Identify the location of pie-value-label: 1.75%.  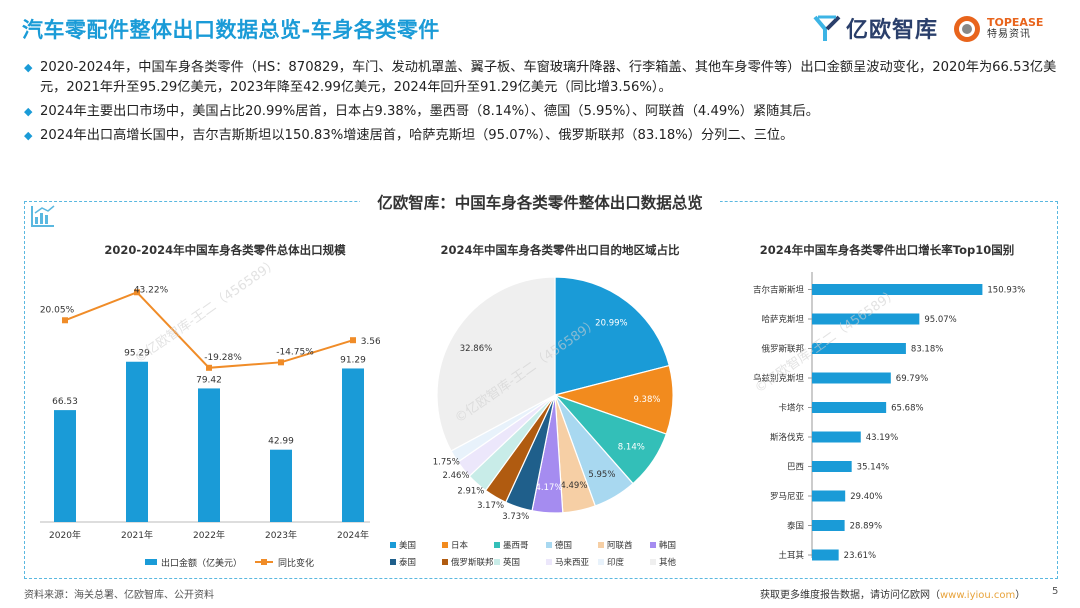
(446, 462).